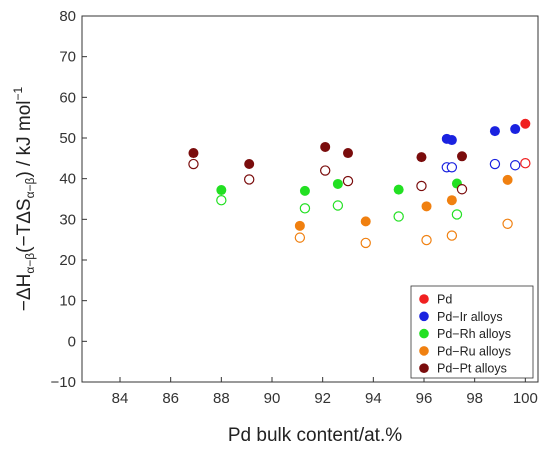 The width and height of the screenshot is (550, 452). What do you see at coordinates (24, 225) in the screenshot?
I see `y-title-paren-open: (−TΔS` at bounding box center [24, 225].